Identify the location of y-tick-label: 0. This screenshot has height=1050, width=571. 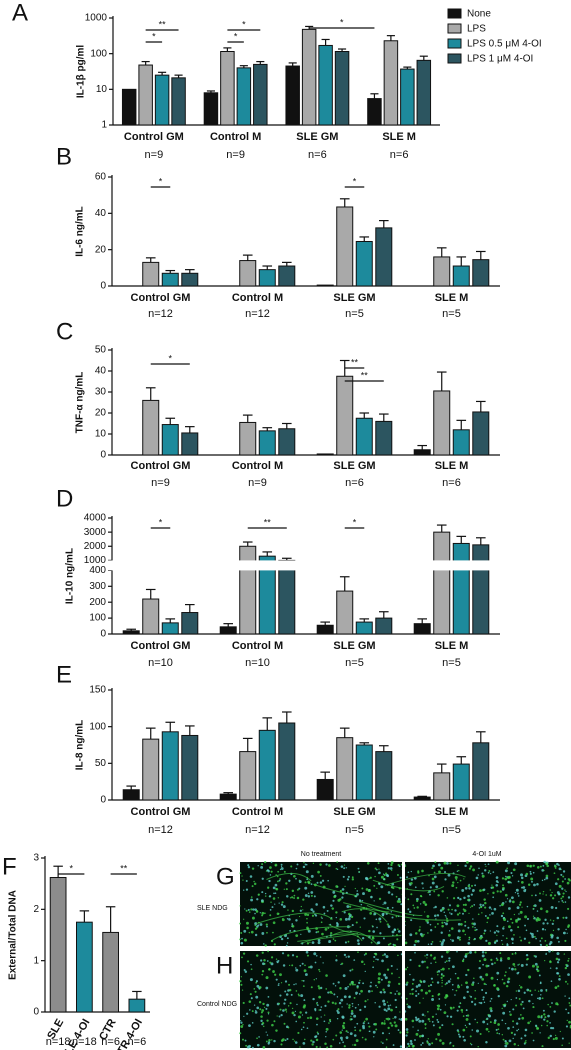
(36, 1012).